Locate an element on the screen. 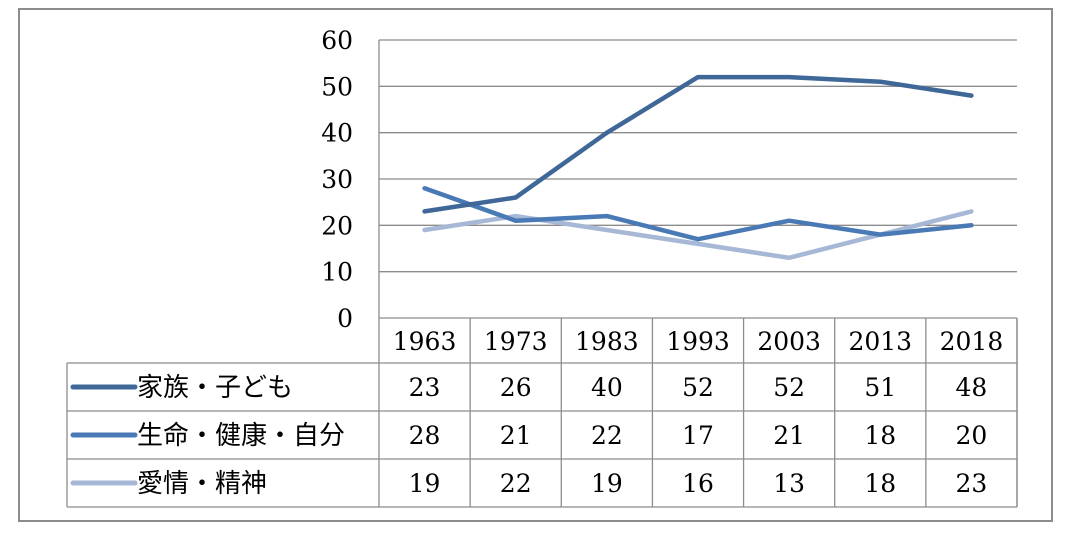 The width and height of the screenshot is (1074, 541). data-table-value: 13 is located at coordinates (789, 483).